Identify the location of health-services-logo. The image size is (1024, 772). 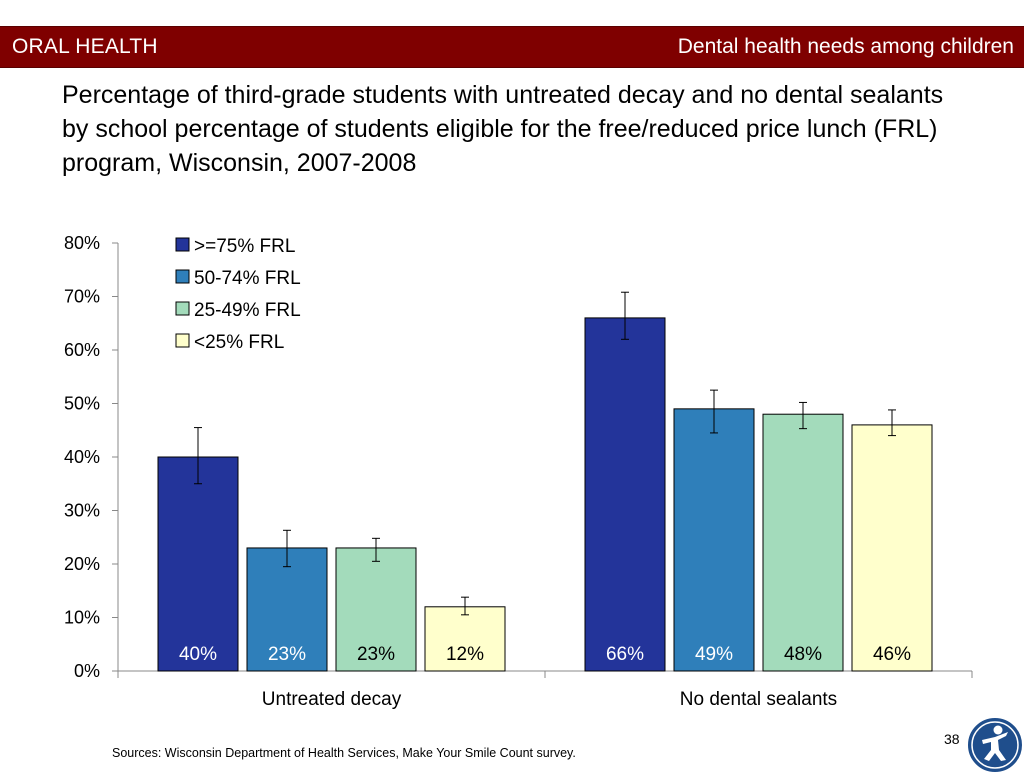
(994, 744).